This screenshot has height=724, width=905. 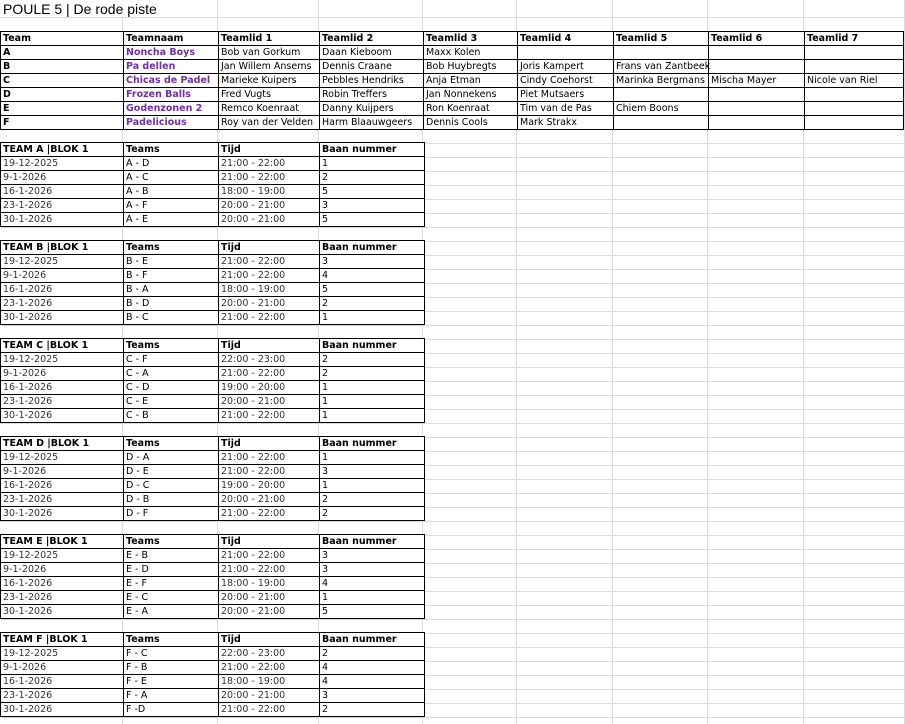 What do you see at coordinates (171, 219) in the screenshot?
I see `cell: A - E` at bounding box center [171, 219].